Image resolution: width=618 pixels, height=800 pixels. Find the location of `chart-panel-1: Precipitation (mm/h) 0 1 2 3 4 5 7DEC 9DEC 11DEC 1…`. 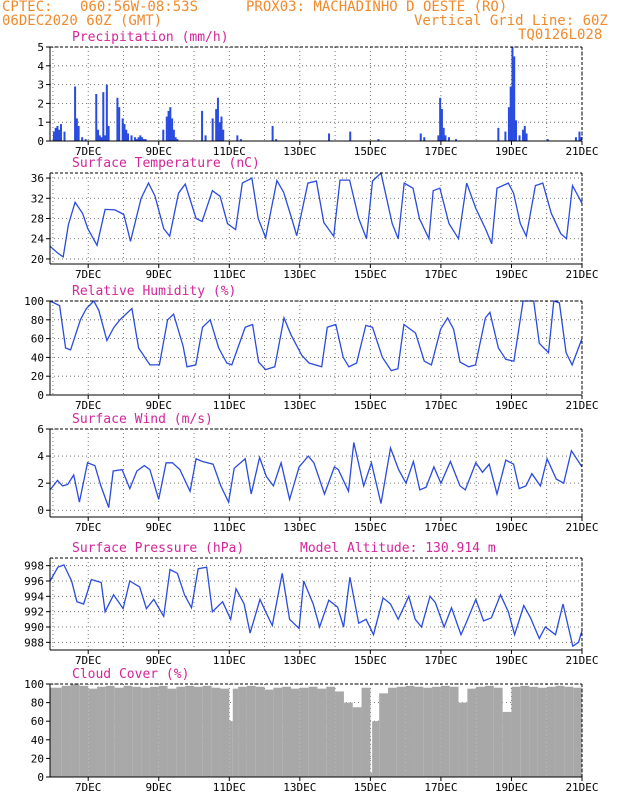

chart-panel-1: Precipitation (mm/h) 0 1 2 3 4 5 7DEC 9DEC 11DEC 1… is located at coordinates (317, 94).